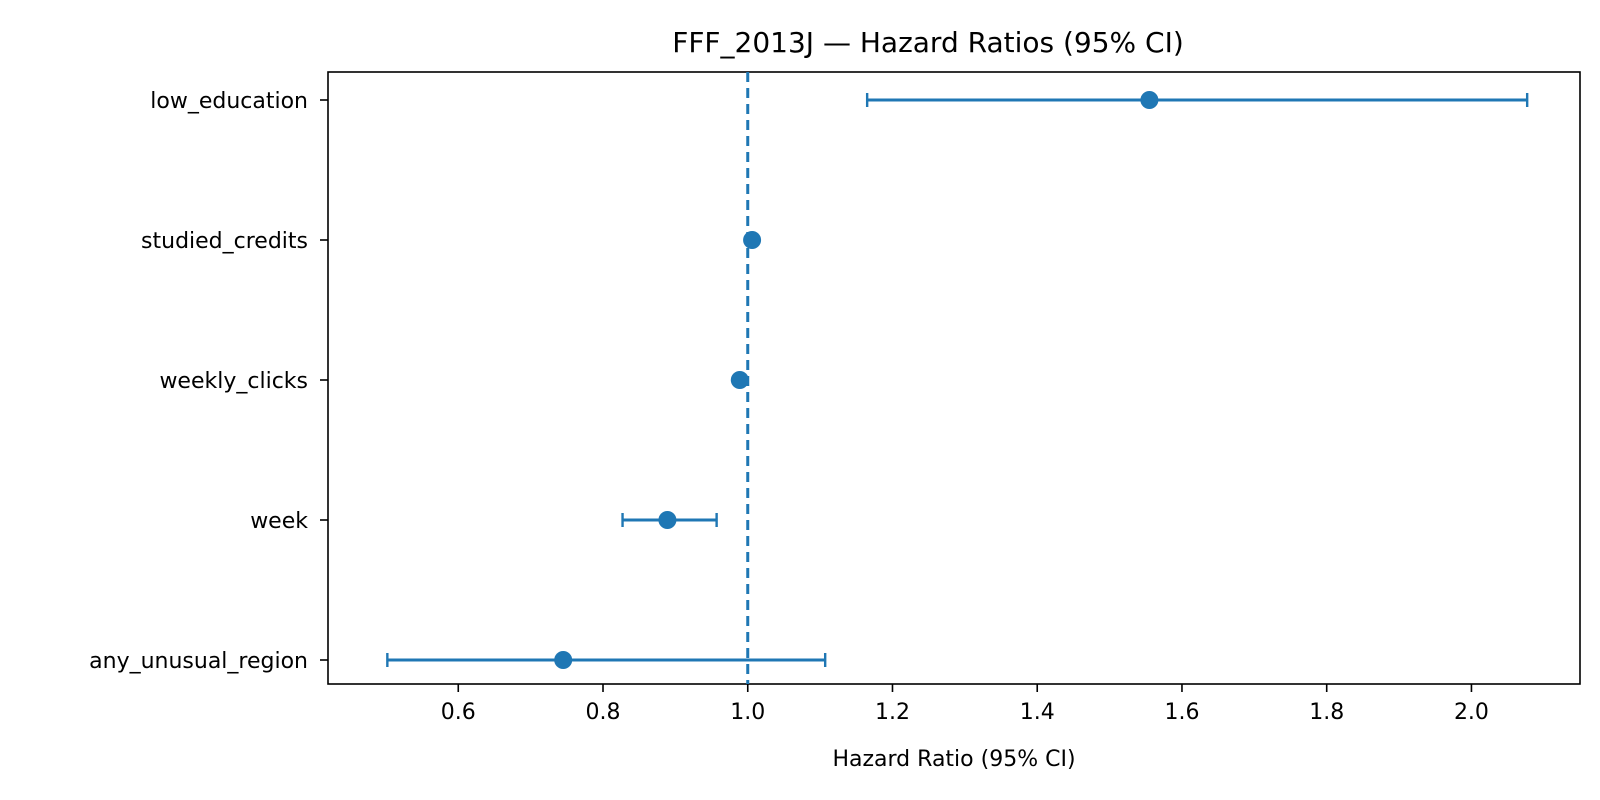 This screenshot has height=800, width=1600. Describe the element at coordinates (1326, 712) in the screenshot. I see `x-tick-label: 1.8` at that location.